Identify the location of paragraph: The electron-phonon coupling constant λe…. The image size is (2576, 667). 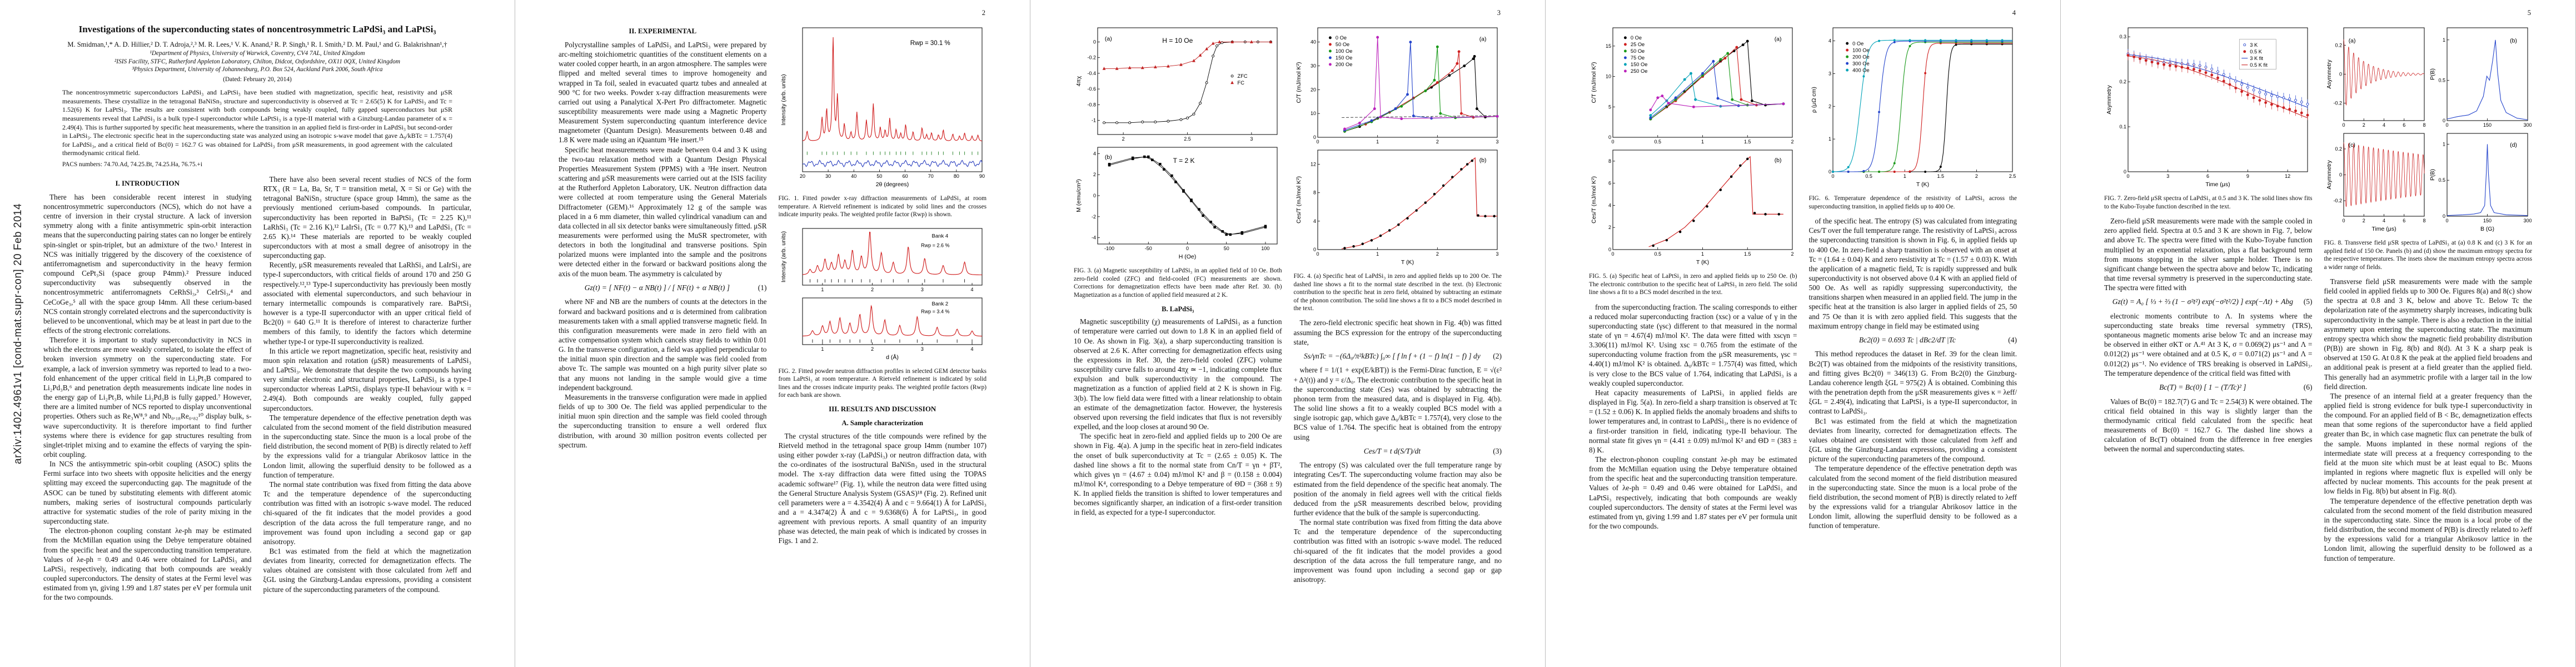
(1693, 493).